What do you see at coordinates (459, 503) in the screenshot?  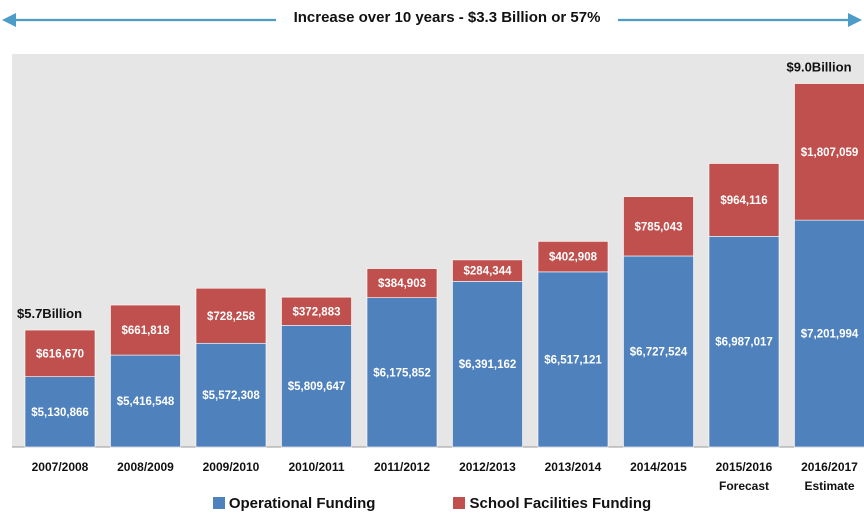 I see `legend-swatch-facilities` at bounding box center [459, 503].